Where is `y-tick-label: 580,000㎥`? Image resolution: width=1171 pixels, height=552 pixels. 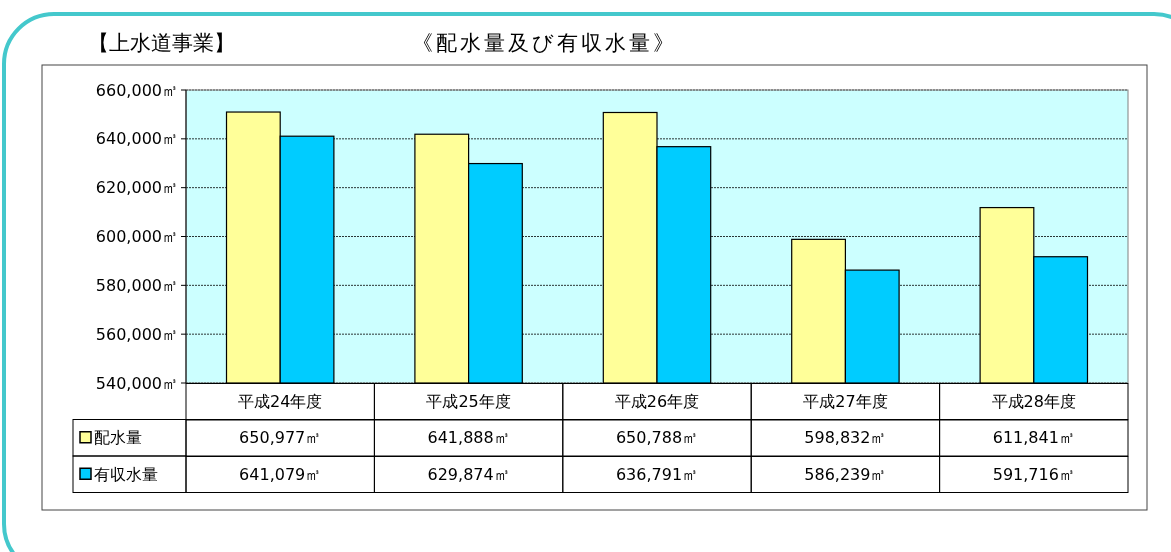 y-tick-label: 580,000㎥ is located at coordinates (136, 285).